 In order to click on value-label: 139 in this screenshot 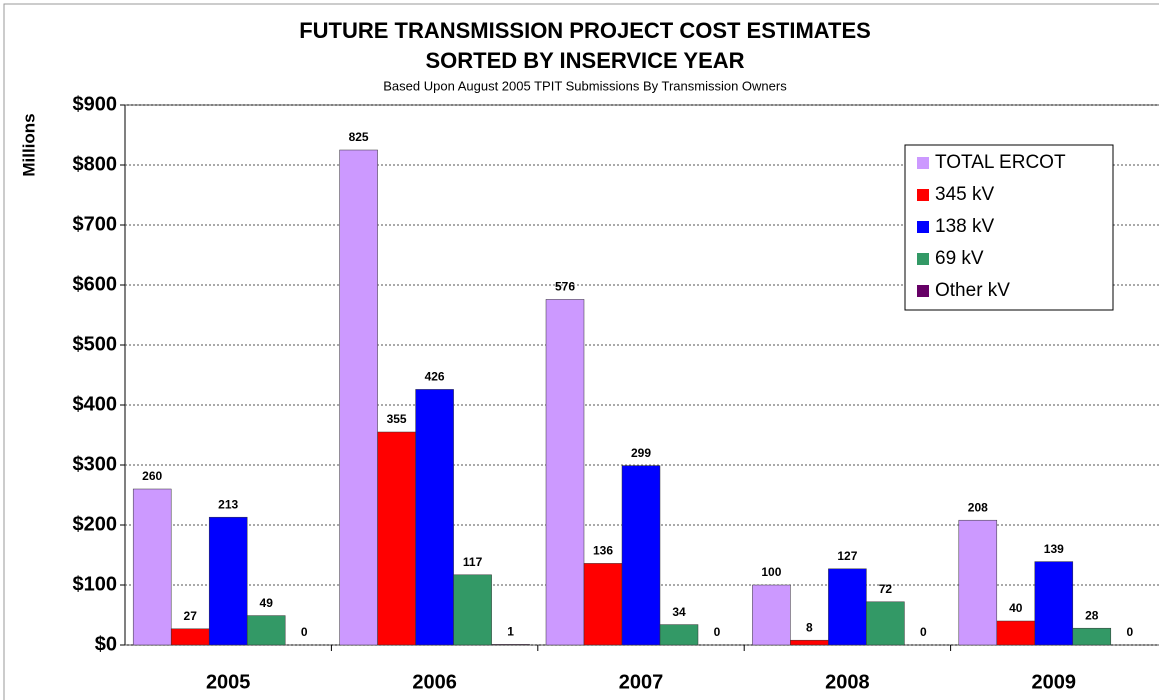, I will do `click(1054, 549)`.